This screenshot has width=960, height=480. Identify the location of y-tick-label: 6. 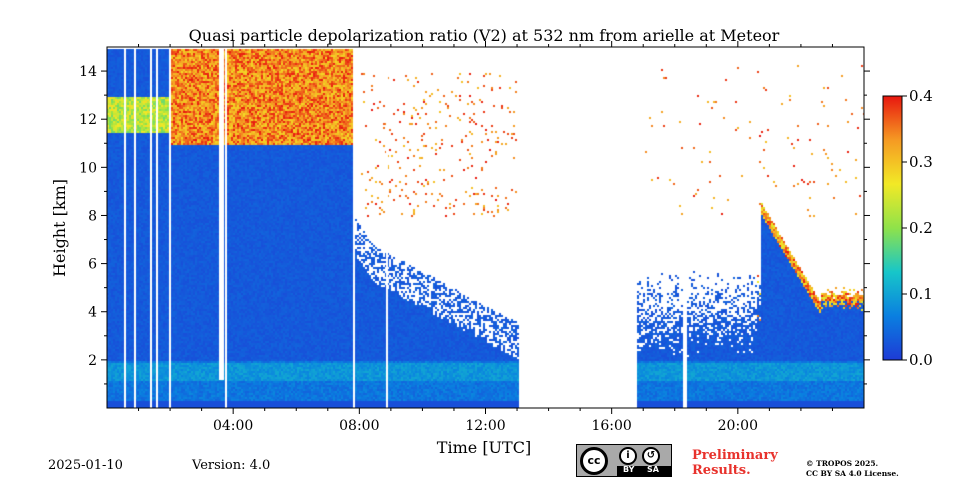
(92, 265).